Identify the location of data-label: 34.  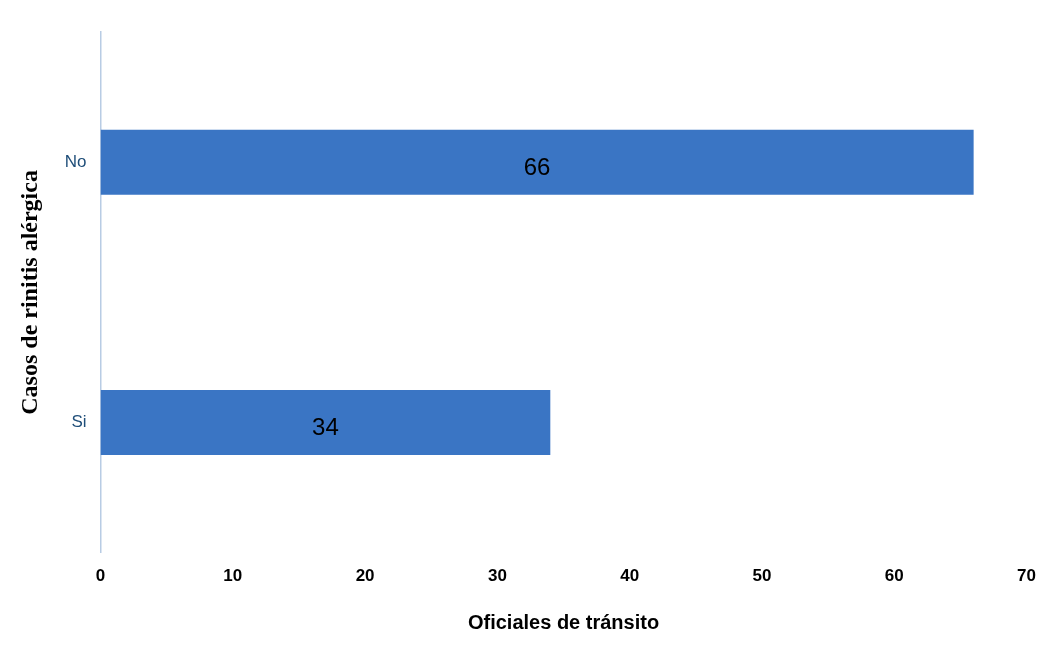
(325, 427).